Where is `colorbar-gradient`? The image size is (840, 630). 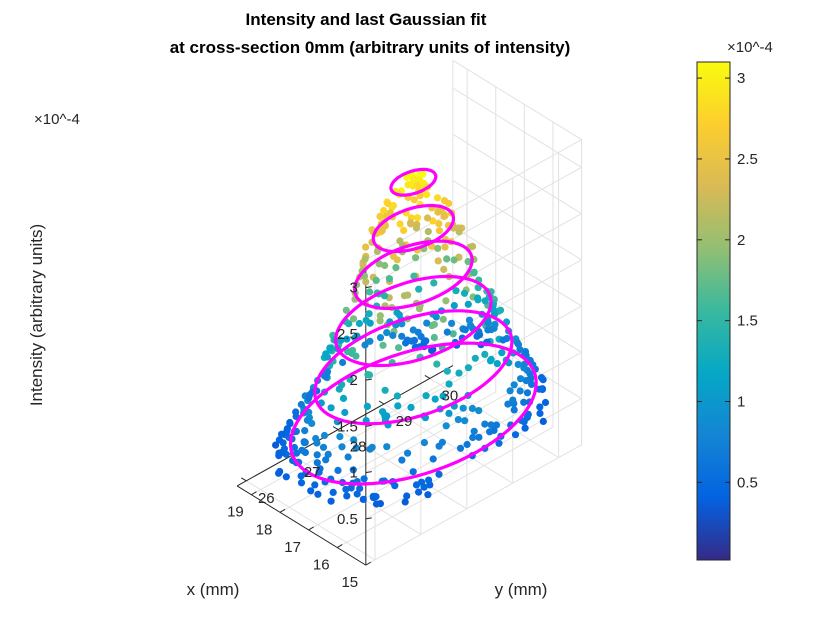 colorbar-gradient is located at coordinates (713, 311).